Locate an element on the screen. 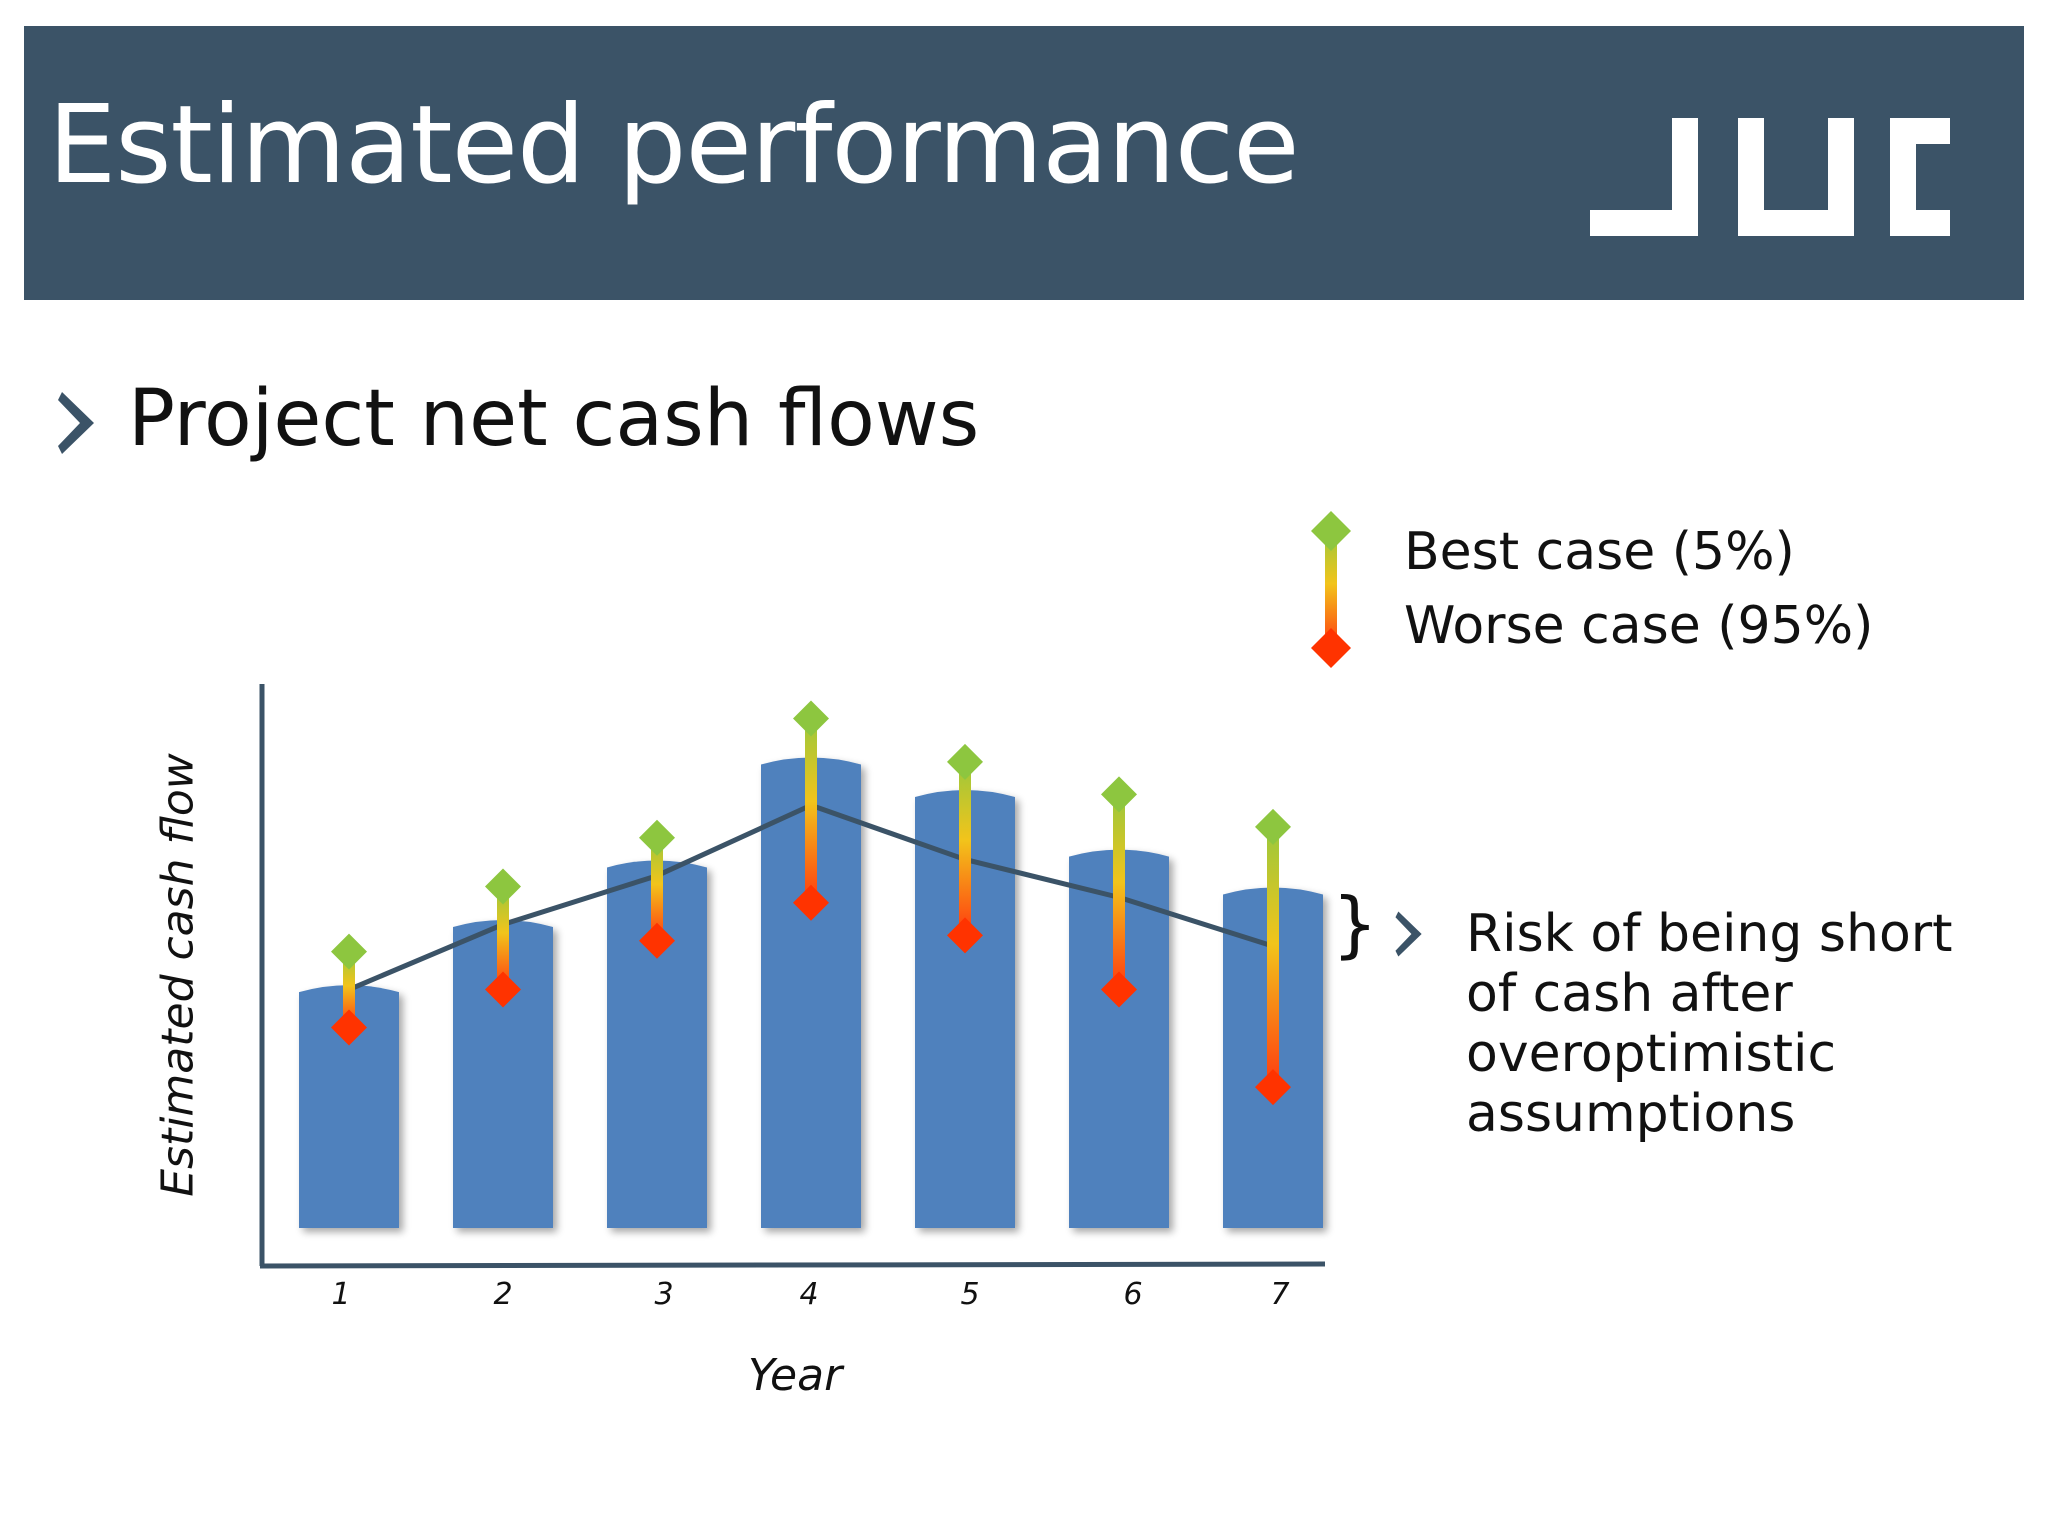  x-tick-label: 5 is located at coordinates (969, 1294).